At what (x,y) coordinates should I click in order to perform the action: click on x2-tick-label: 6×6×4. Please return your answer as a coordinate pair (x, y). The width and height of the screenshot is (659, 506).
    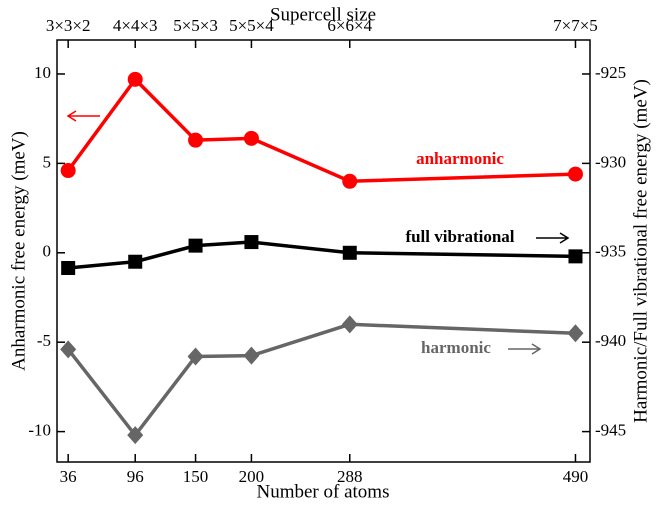
    Looking at the image, I should click on (349, 25).